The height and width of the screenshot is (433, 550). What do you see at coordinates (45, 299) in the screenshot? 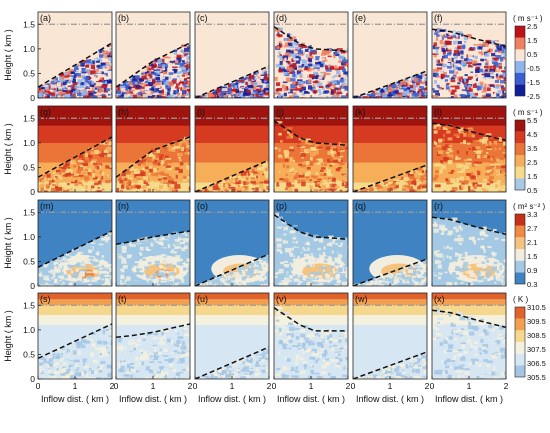
I see `panel-label: (s)` at bounding box center [45, 299].